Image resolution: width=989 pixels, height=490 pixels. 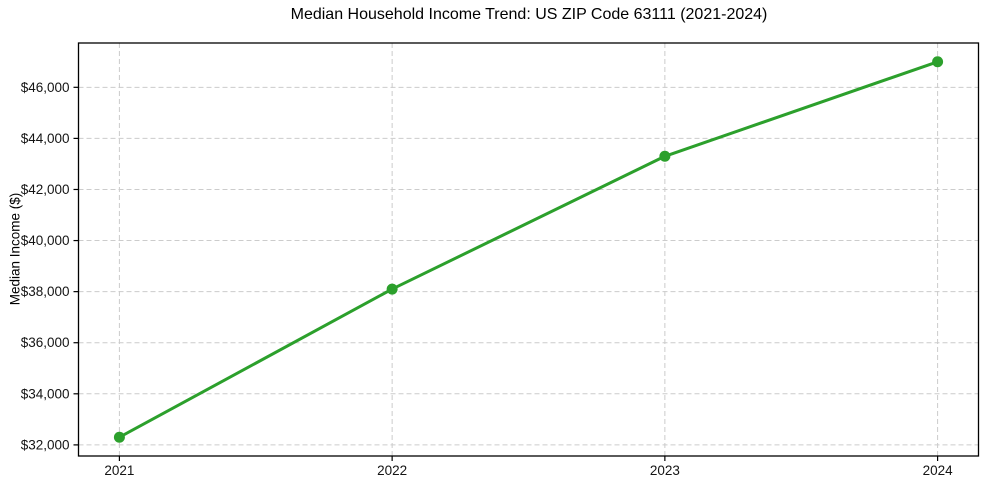 I want to click on data-point-2023, so click(x=665, y=156).